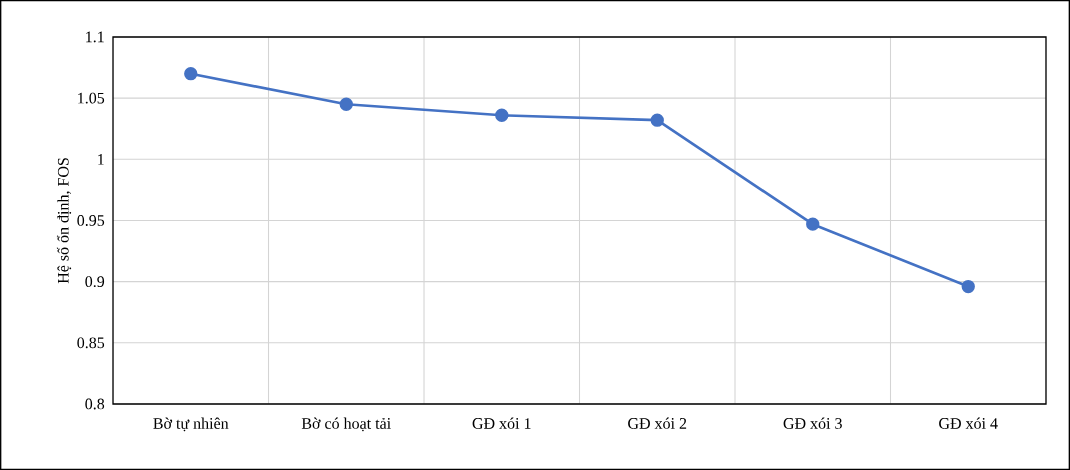 The height and width of the screenshot is (470, 1070). What do you see at coordinates (968, 423) in the screenshot?
I see `x-tick-label: GĐ xói 4` at bounding box center [968, 423].